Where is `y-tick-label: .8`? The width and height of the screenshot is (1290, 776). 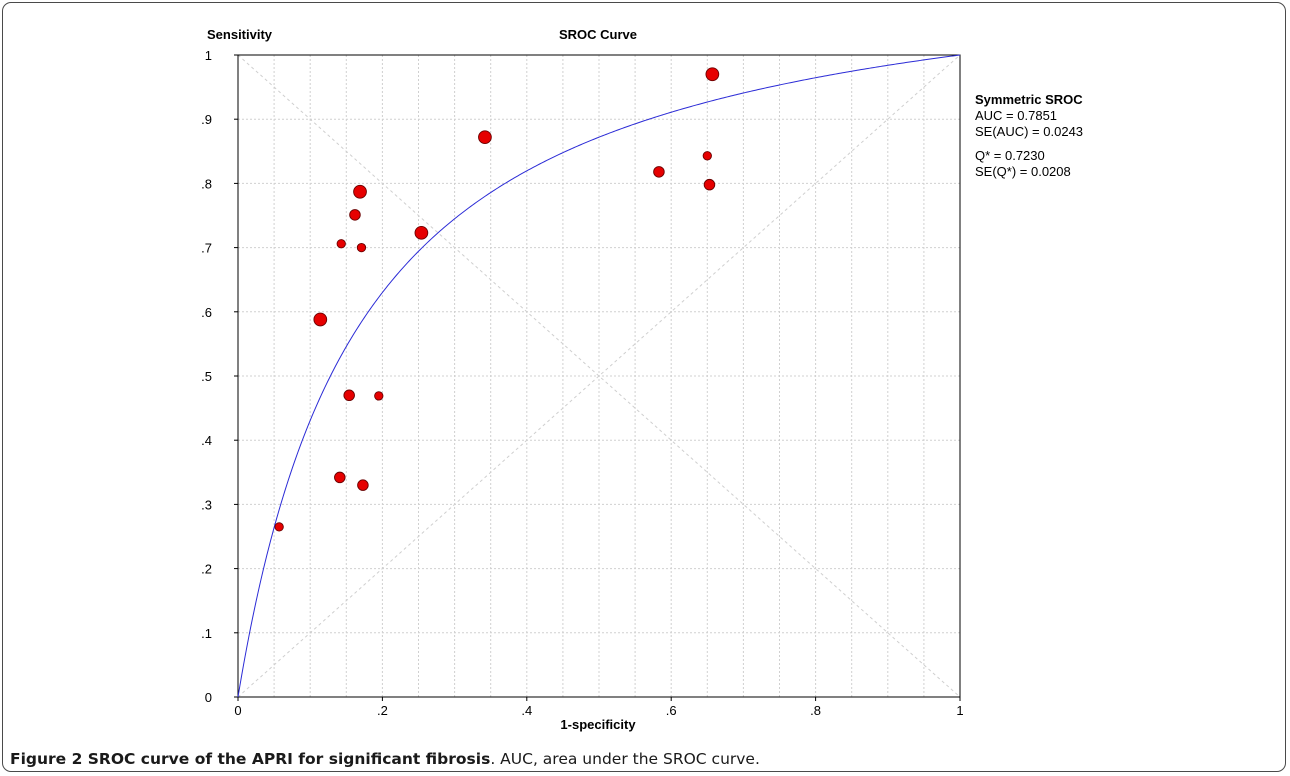
y-tick-label: .8 is located at coordinates (206, 183).